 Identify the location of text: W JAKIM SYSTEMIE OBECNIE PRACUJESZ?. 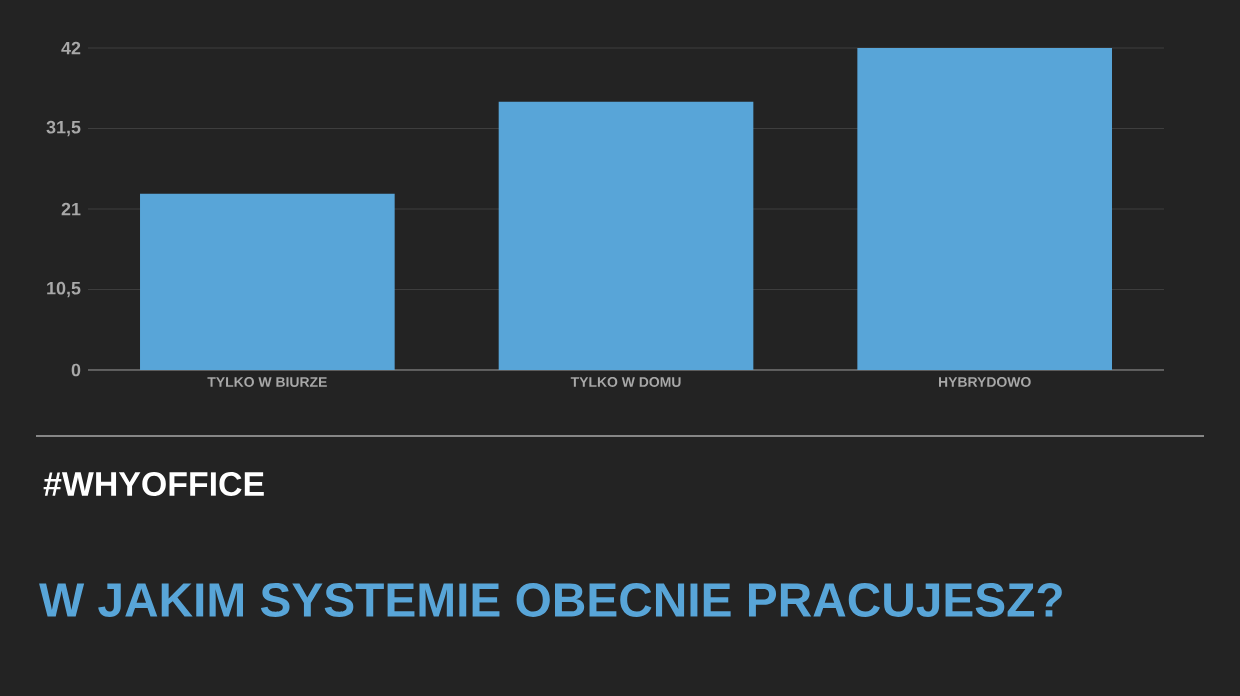
(550, 600).